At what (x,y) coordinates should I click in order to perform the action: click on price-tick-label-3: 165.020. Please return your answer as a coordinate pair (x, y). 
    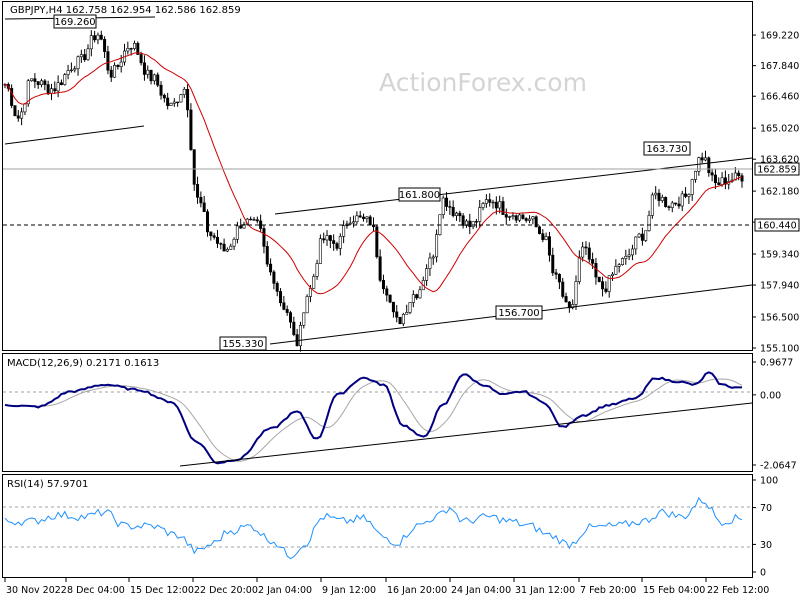
    Looking at the image, I should click on (779, 129).